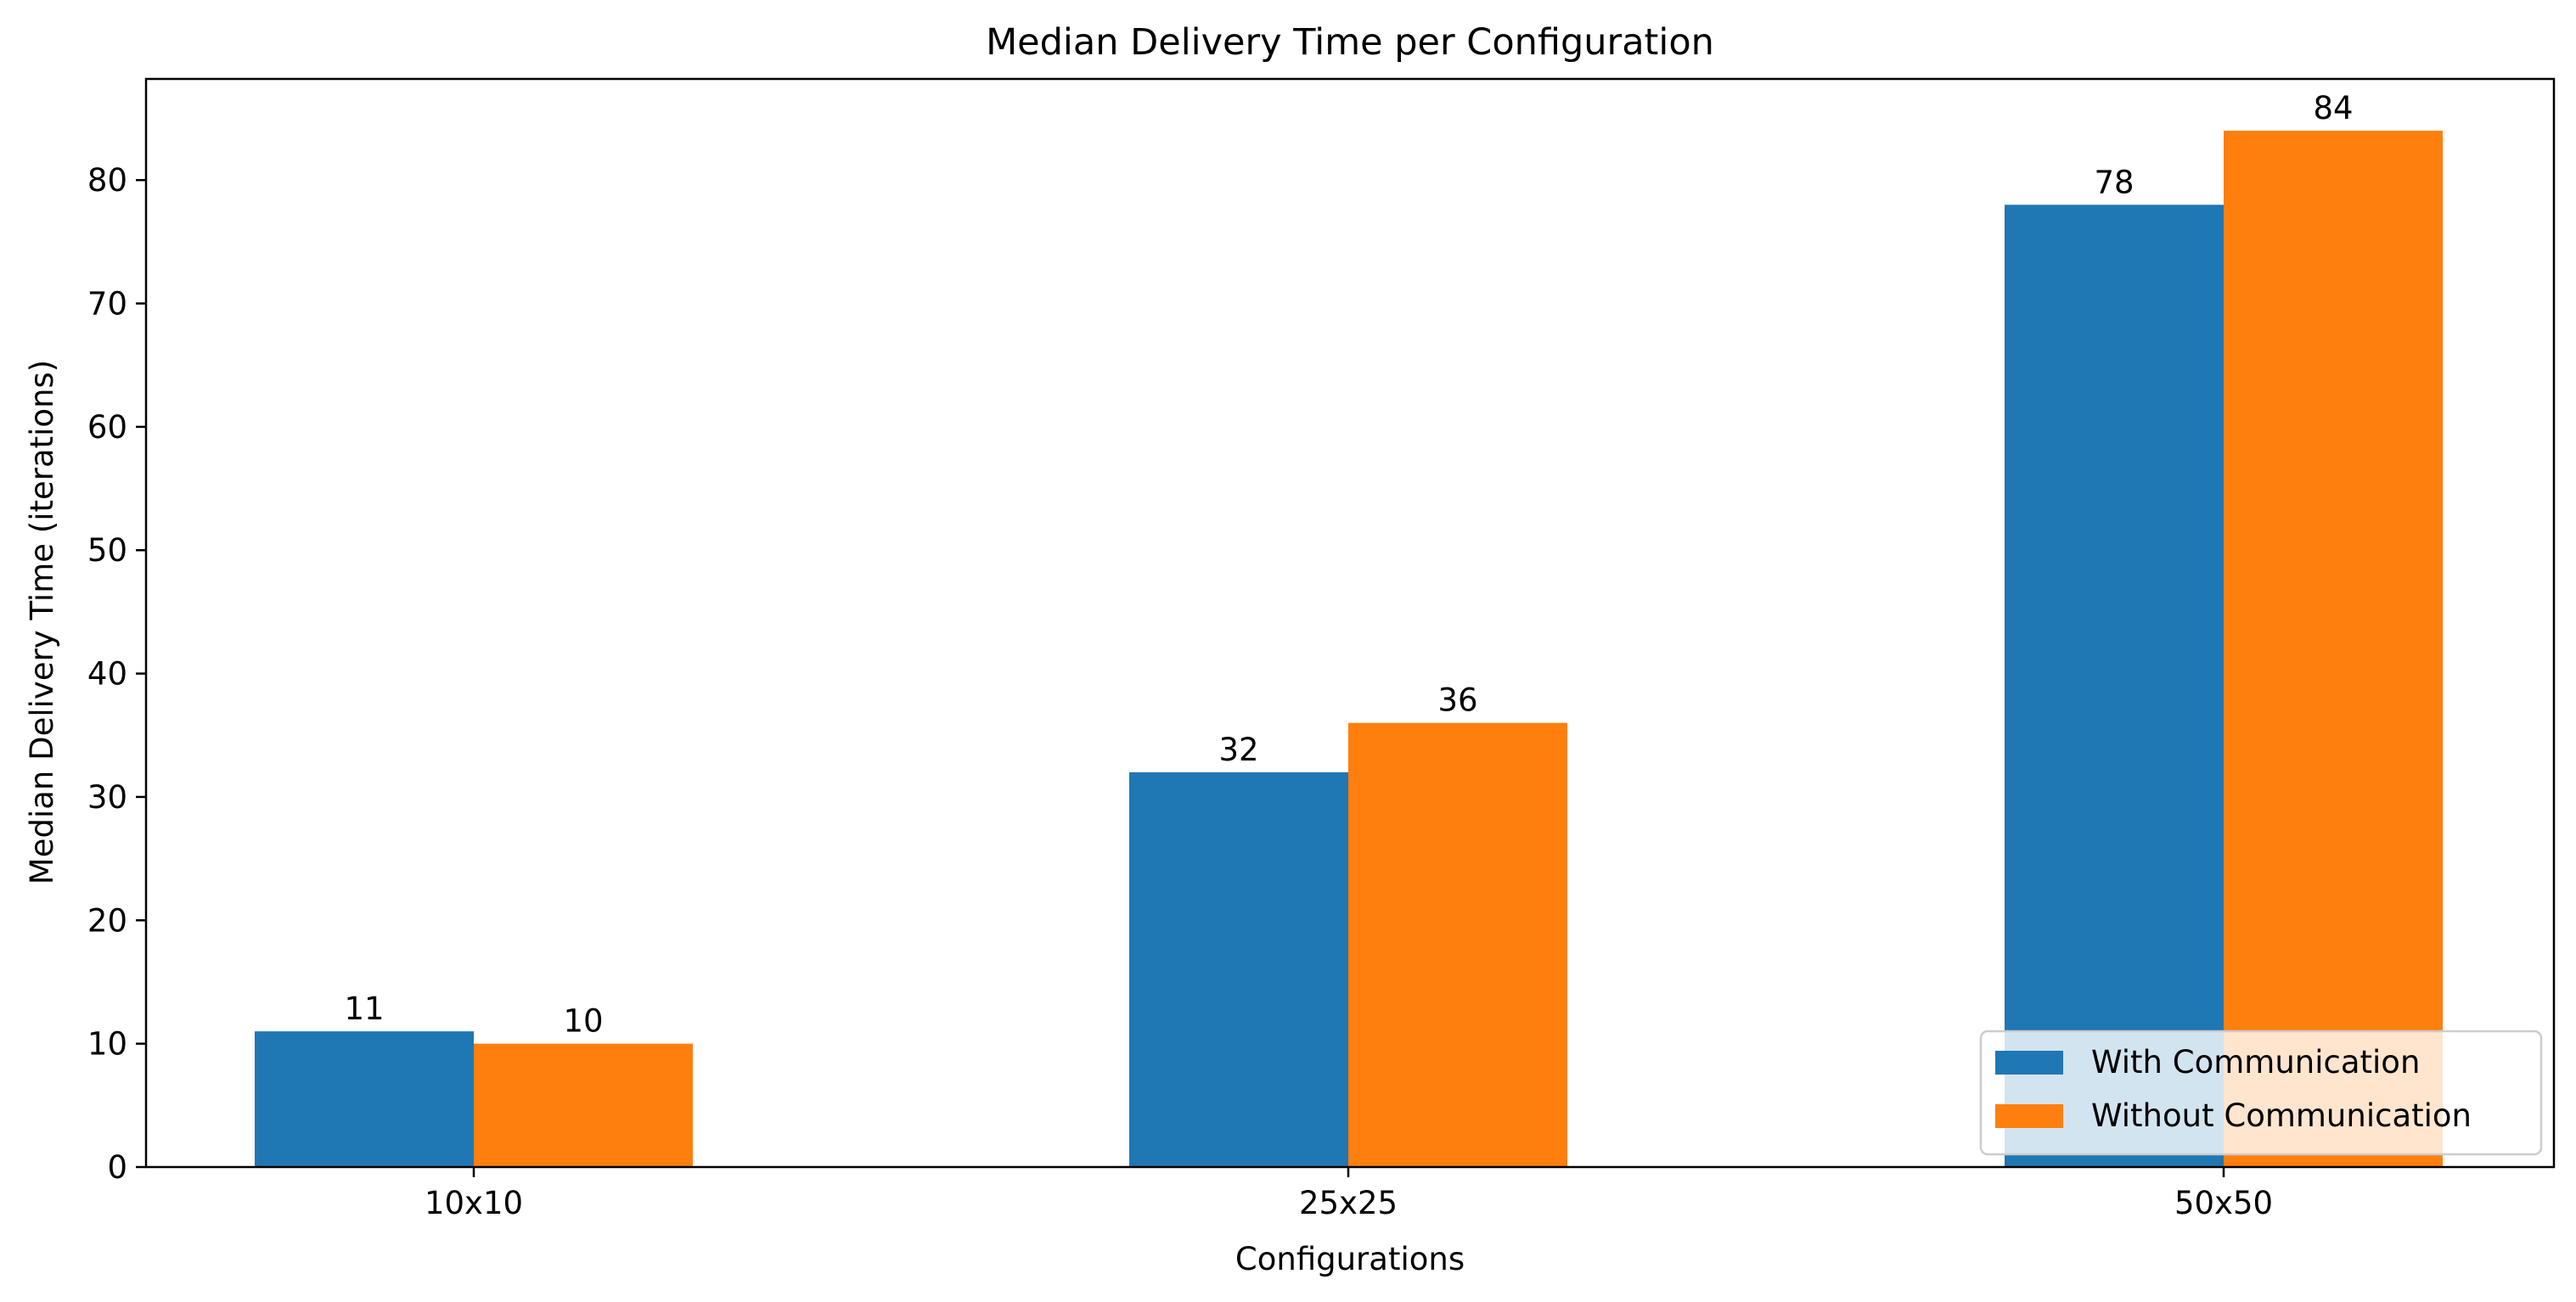 The image size is (2576, 1302). I want to click on legend-swatch-without-communication, so click(2029, 1116).